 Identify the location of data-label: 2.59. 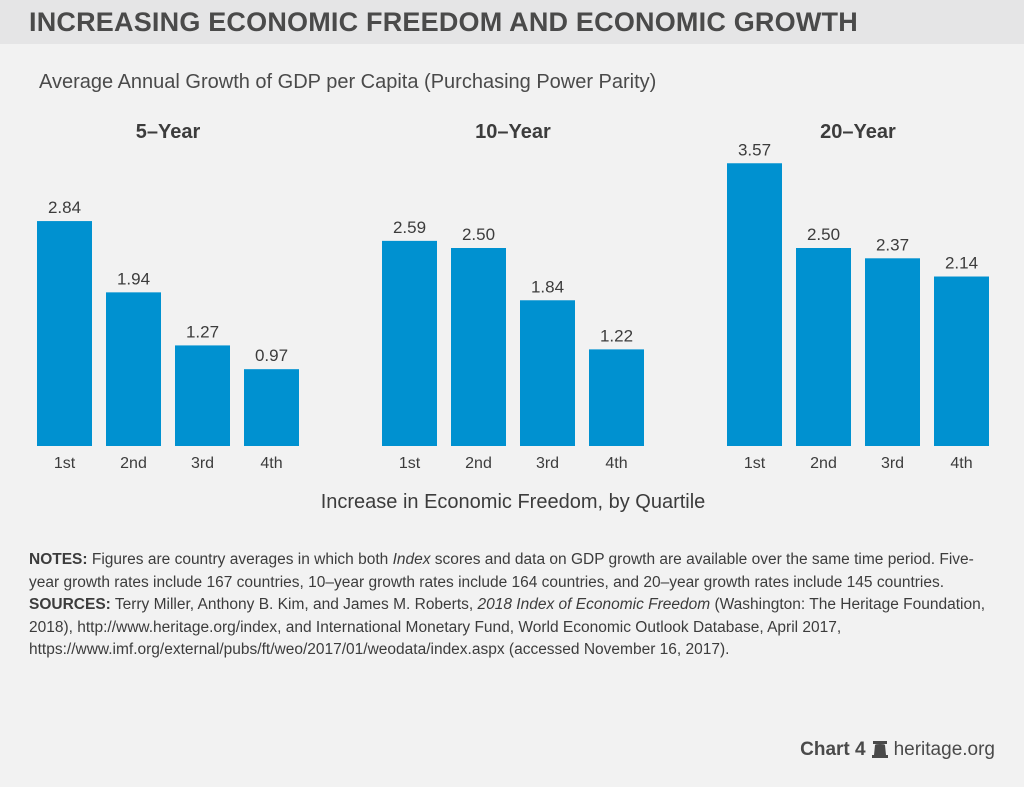
(409, 227).